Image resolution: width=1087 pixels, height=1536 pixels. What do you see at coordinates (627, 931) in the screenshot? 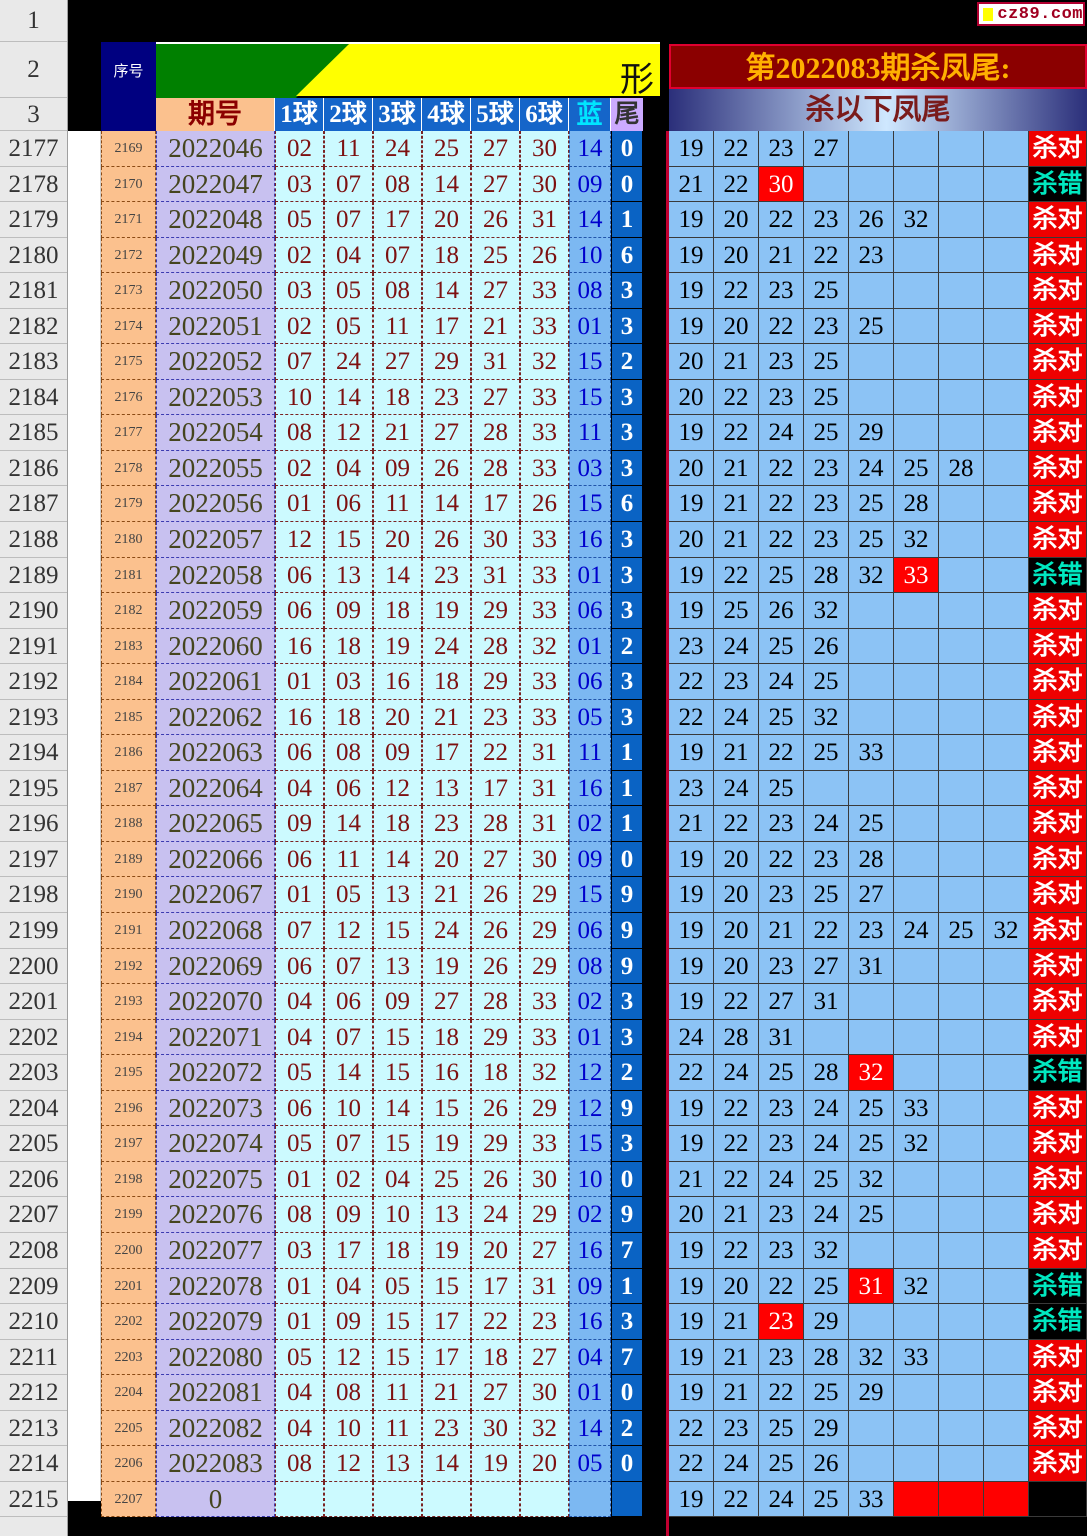
I see `cell-tail: 9` at bounding box center [627, 931].